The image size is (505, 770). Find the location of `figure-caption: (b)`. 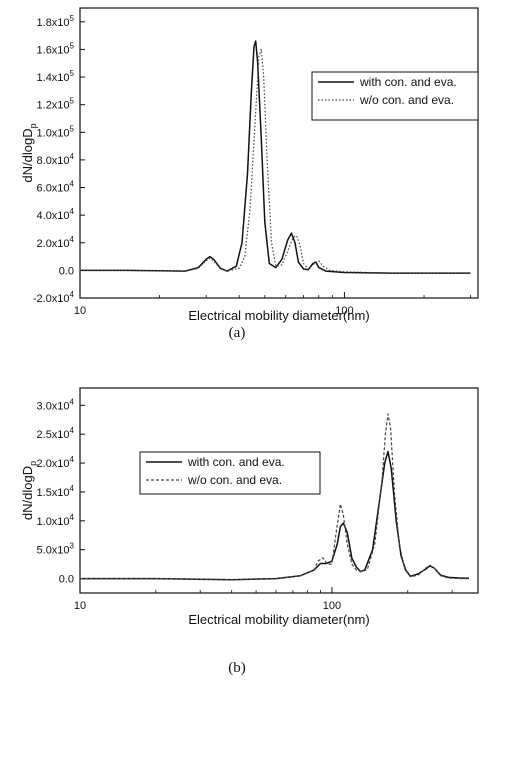

figure-caption: (b) is located at coordinates (237, 668).